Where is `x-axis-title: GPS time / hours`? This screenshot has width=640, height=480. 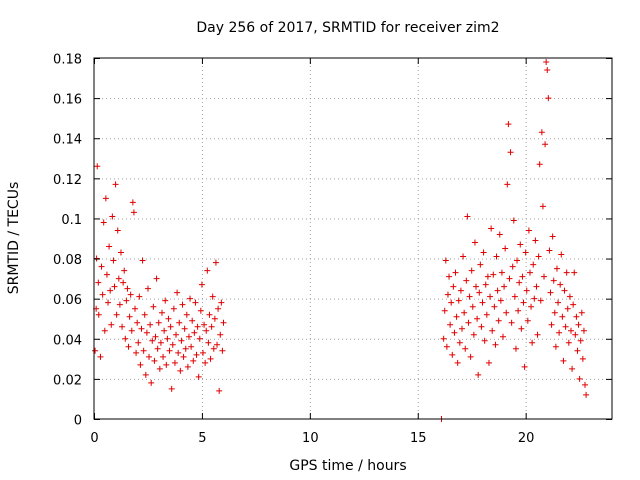
x-axis-title: GPS time / hours is located at coordinates (347, 466).